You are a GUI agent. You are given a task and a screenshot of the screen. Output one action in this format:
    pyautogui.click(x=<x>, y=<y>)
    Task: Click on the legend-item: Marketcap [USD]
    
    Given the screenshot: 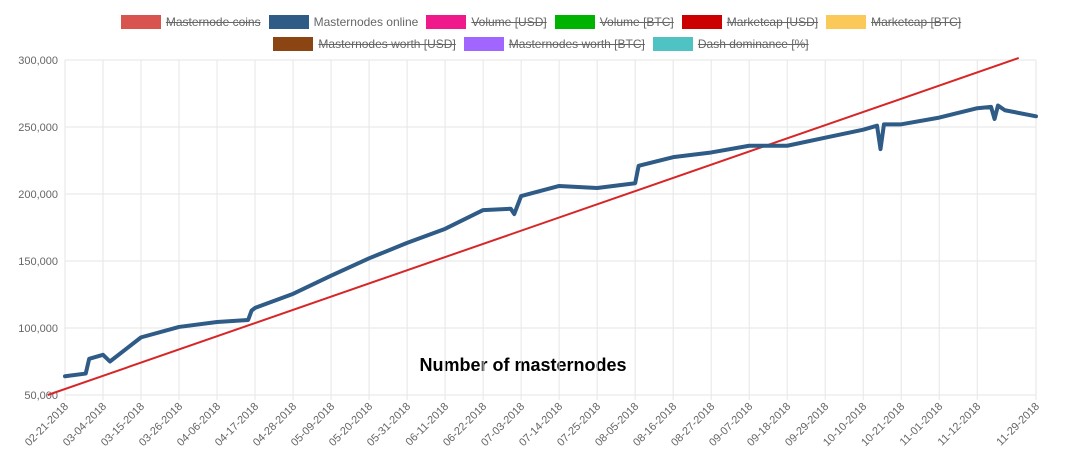 What is the action you would take?
    pyautogui.click(x=750, y=22)
    